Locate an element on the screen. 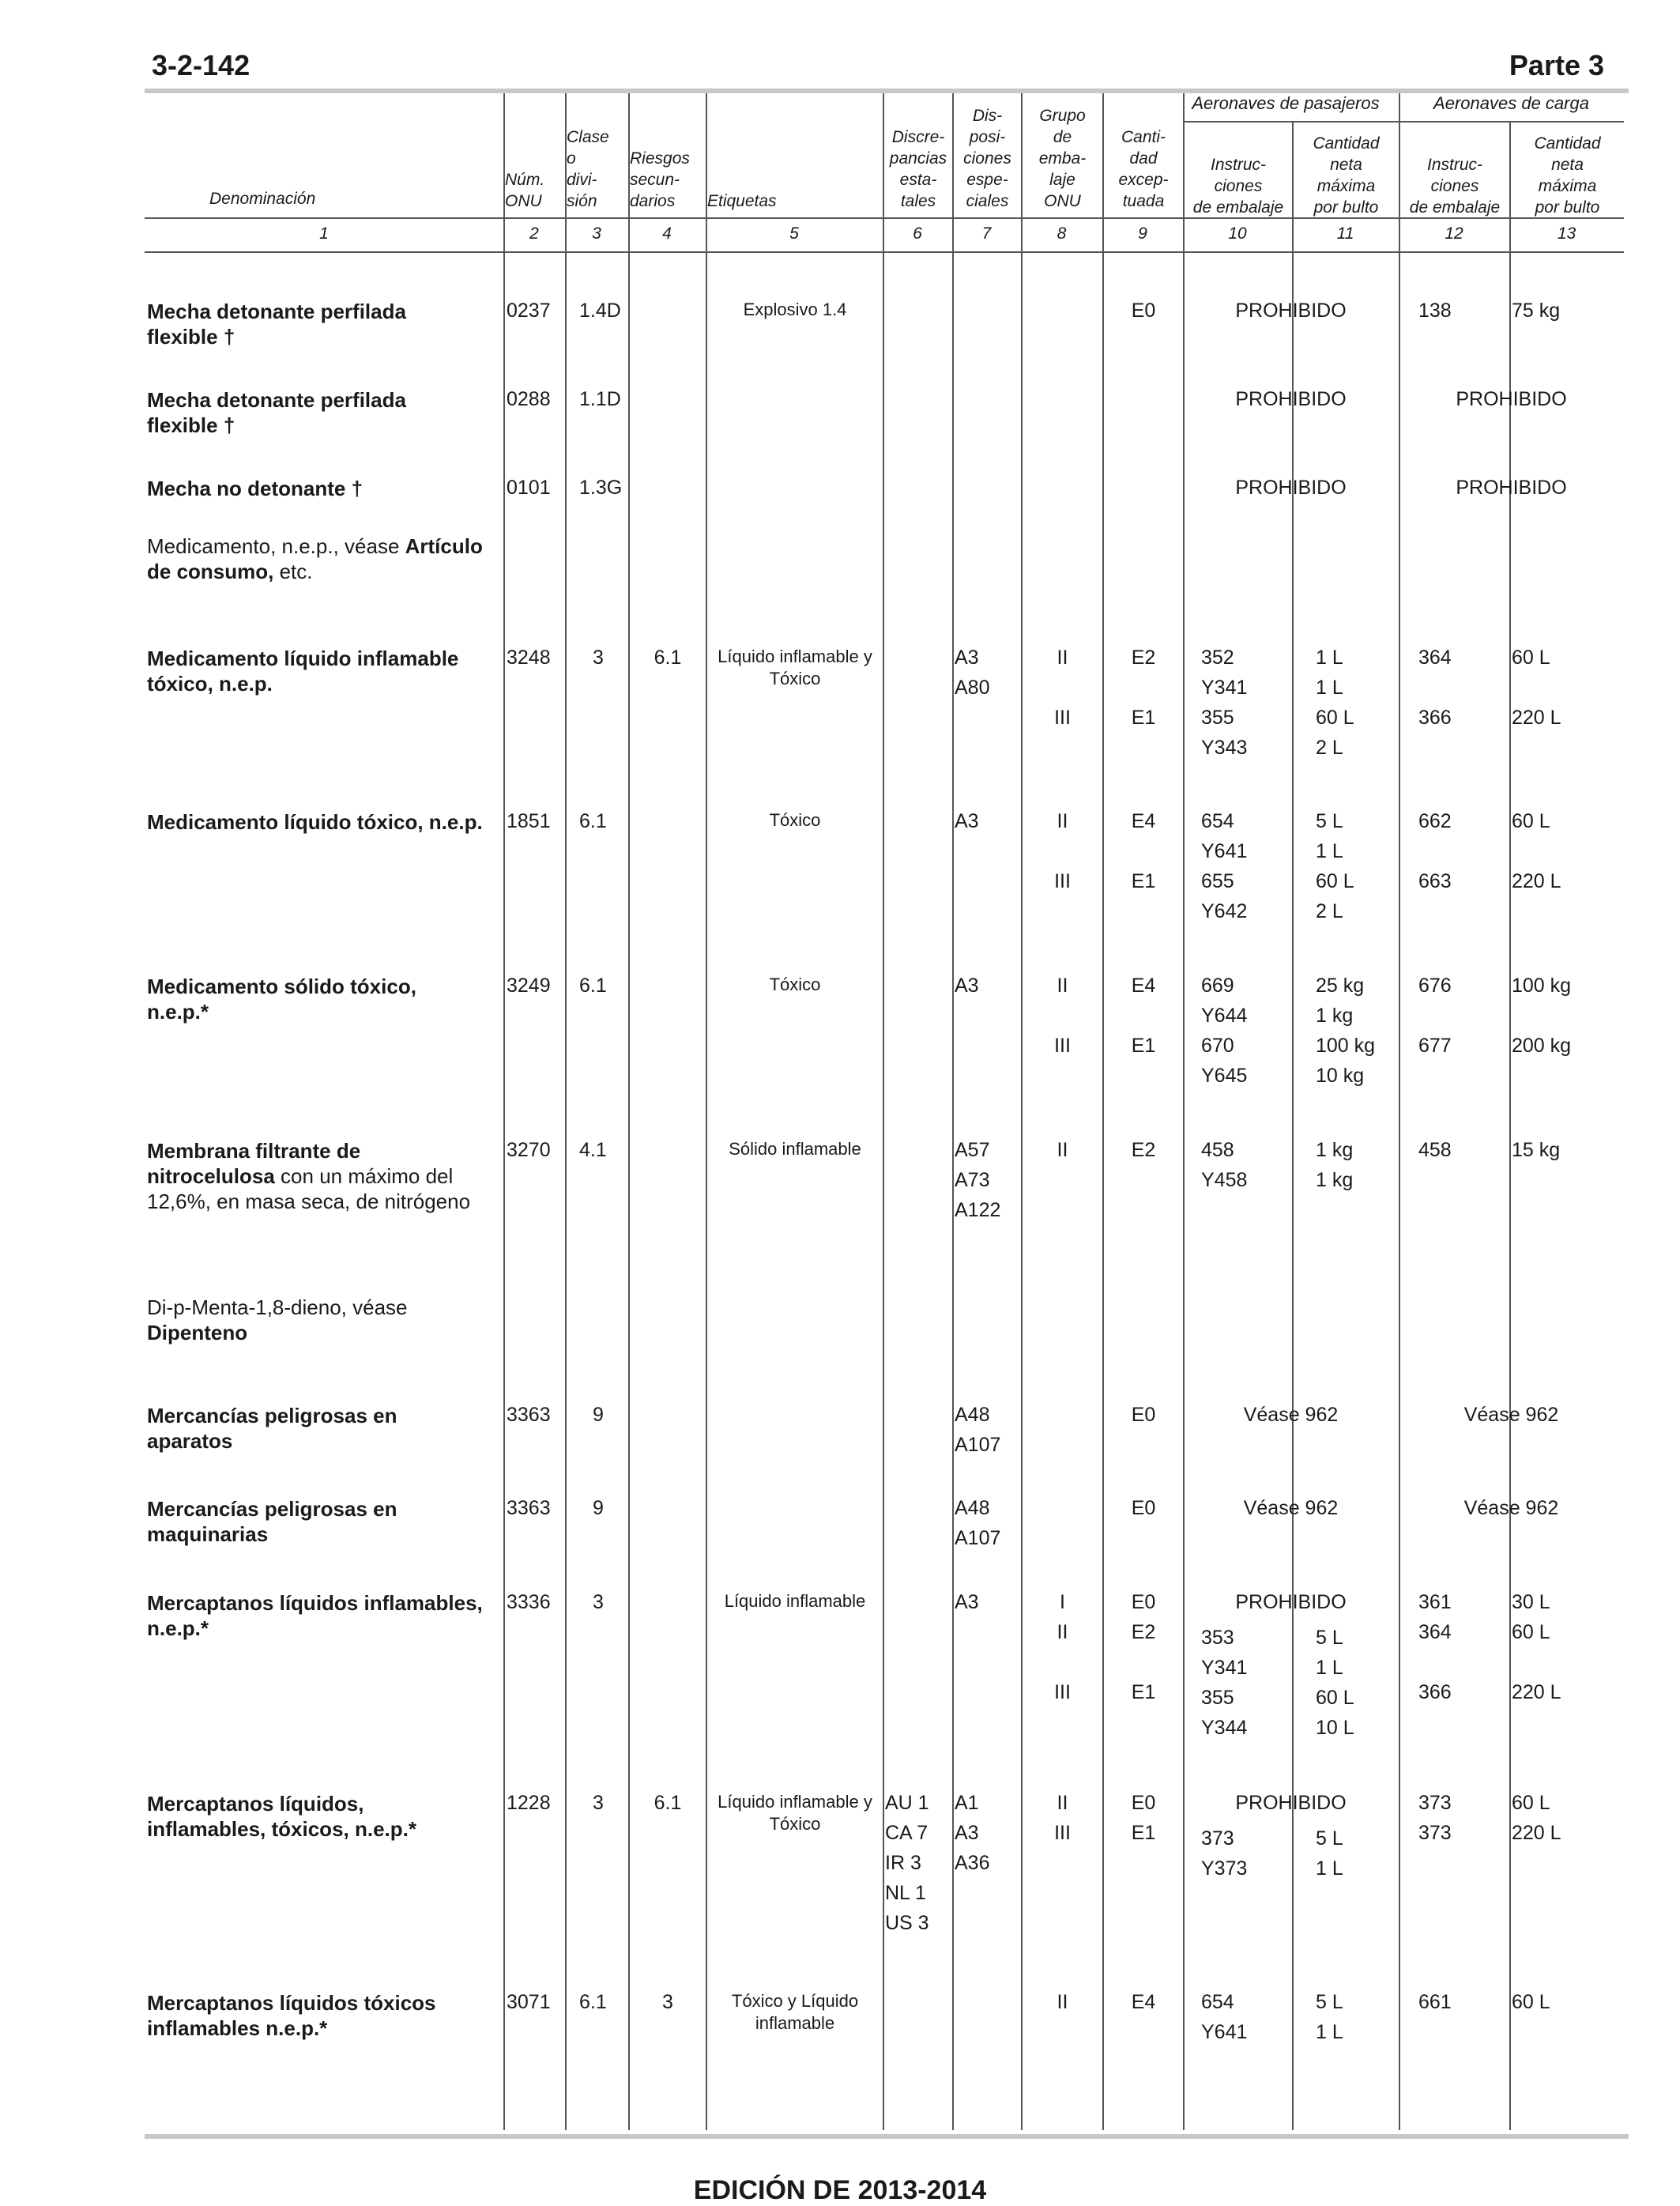 This screenshot has height=2206, width=1680. header-num_onu: Núm. ONU is located at coordinates (525, 190).